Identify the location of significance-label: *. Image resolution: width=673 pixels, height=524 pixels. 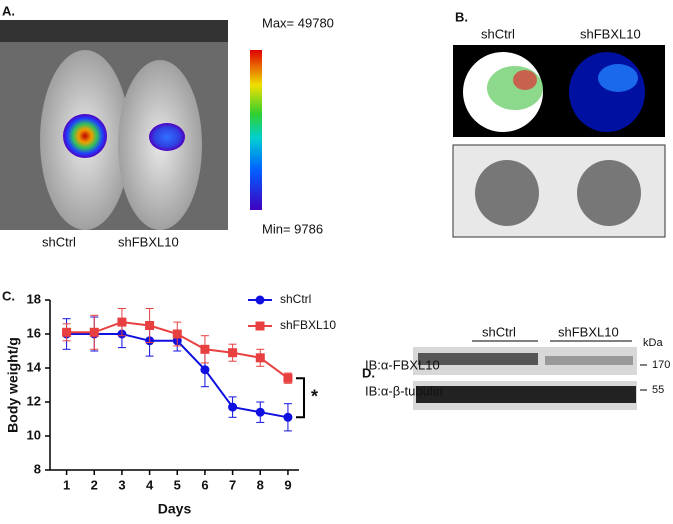
(314, 397).